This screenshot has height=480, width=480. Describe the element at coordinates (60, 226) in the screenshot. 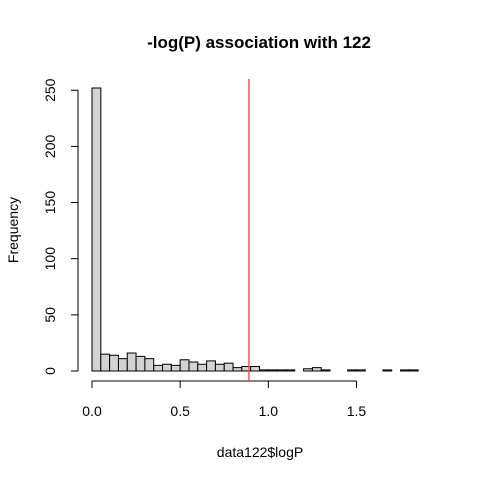

I see `y-axis: 0 50 100 150 200 250` at that location.